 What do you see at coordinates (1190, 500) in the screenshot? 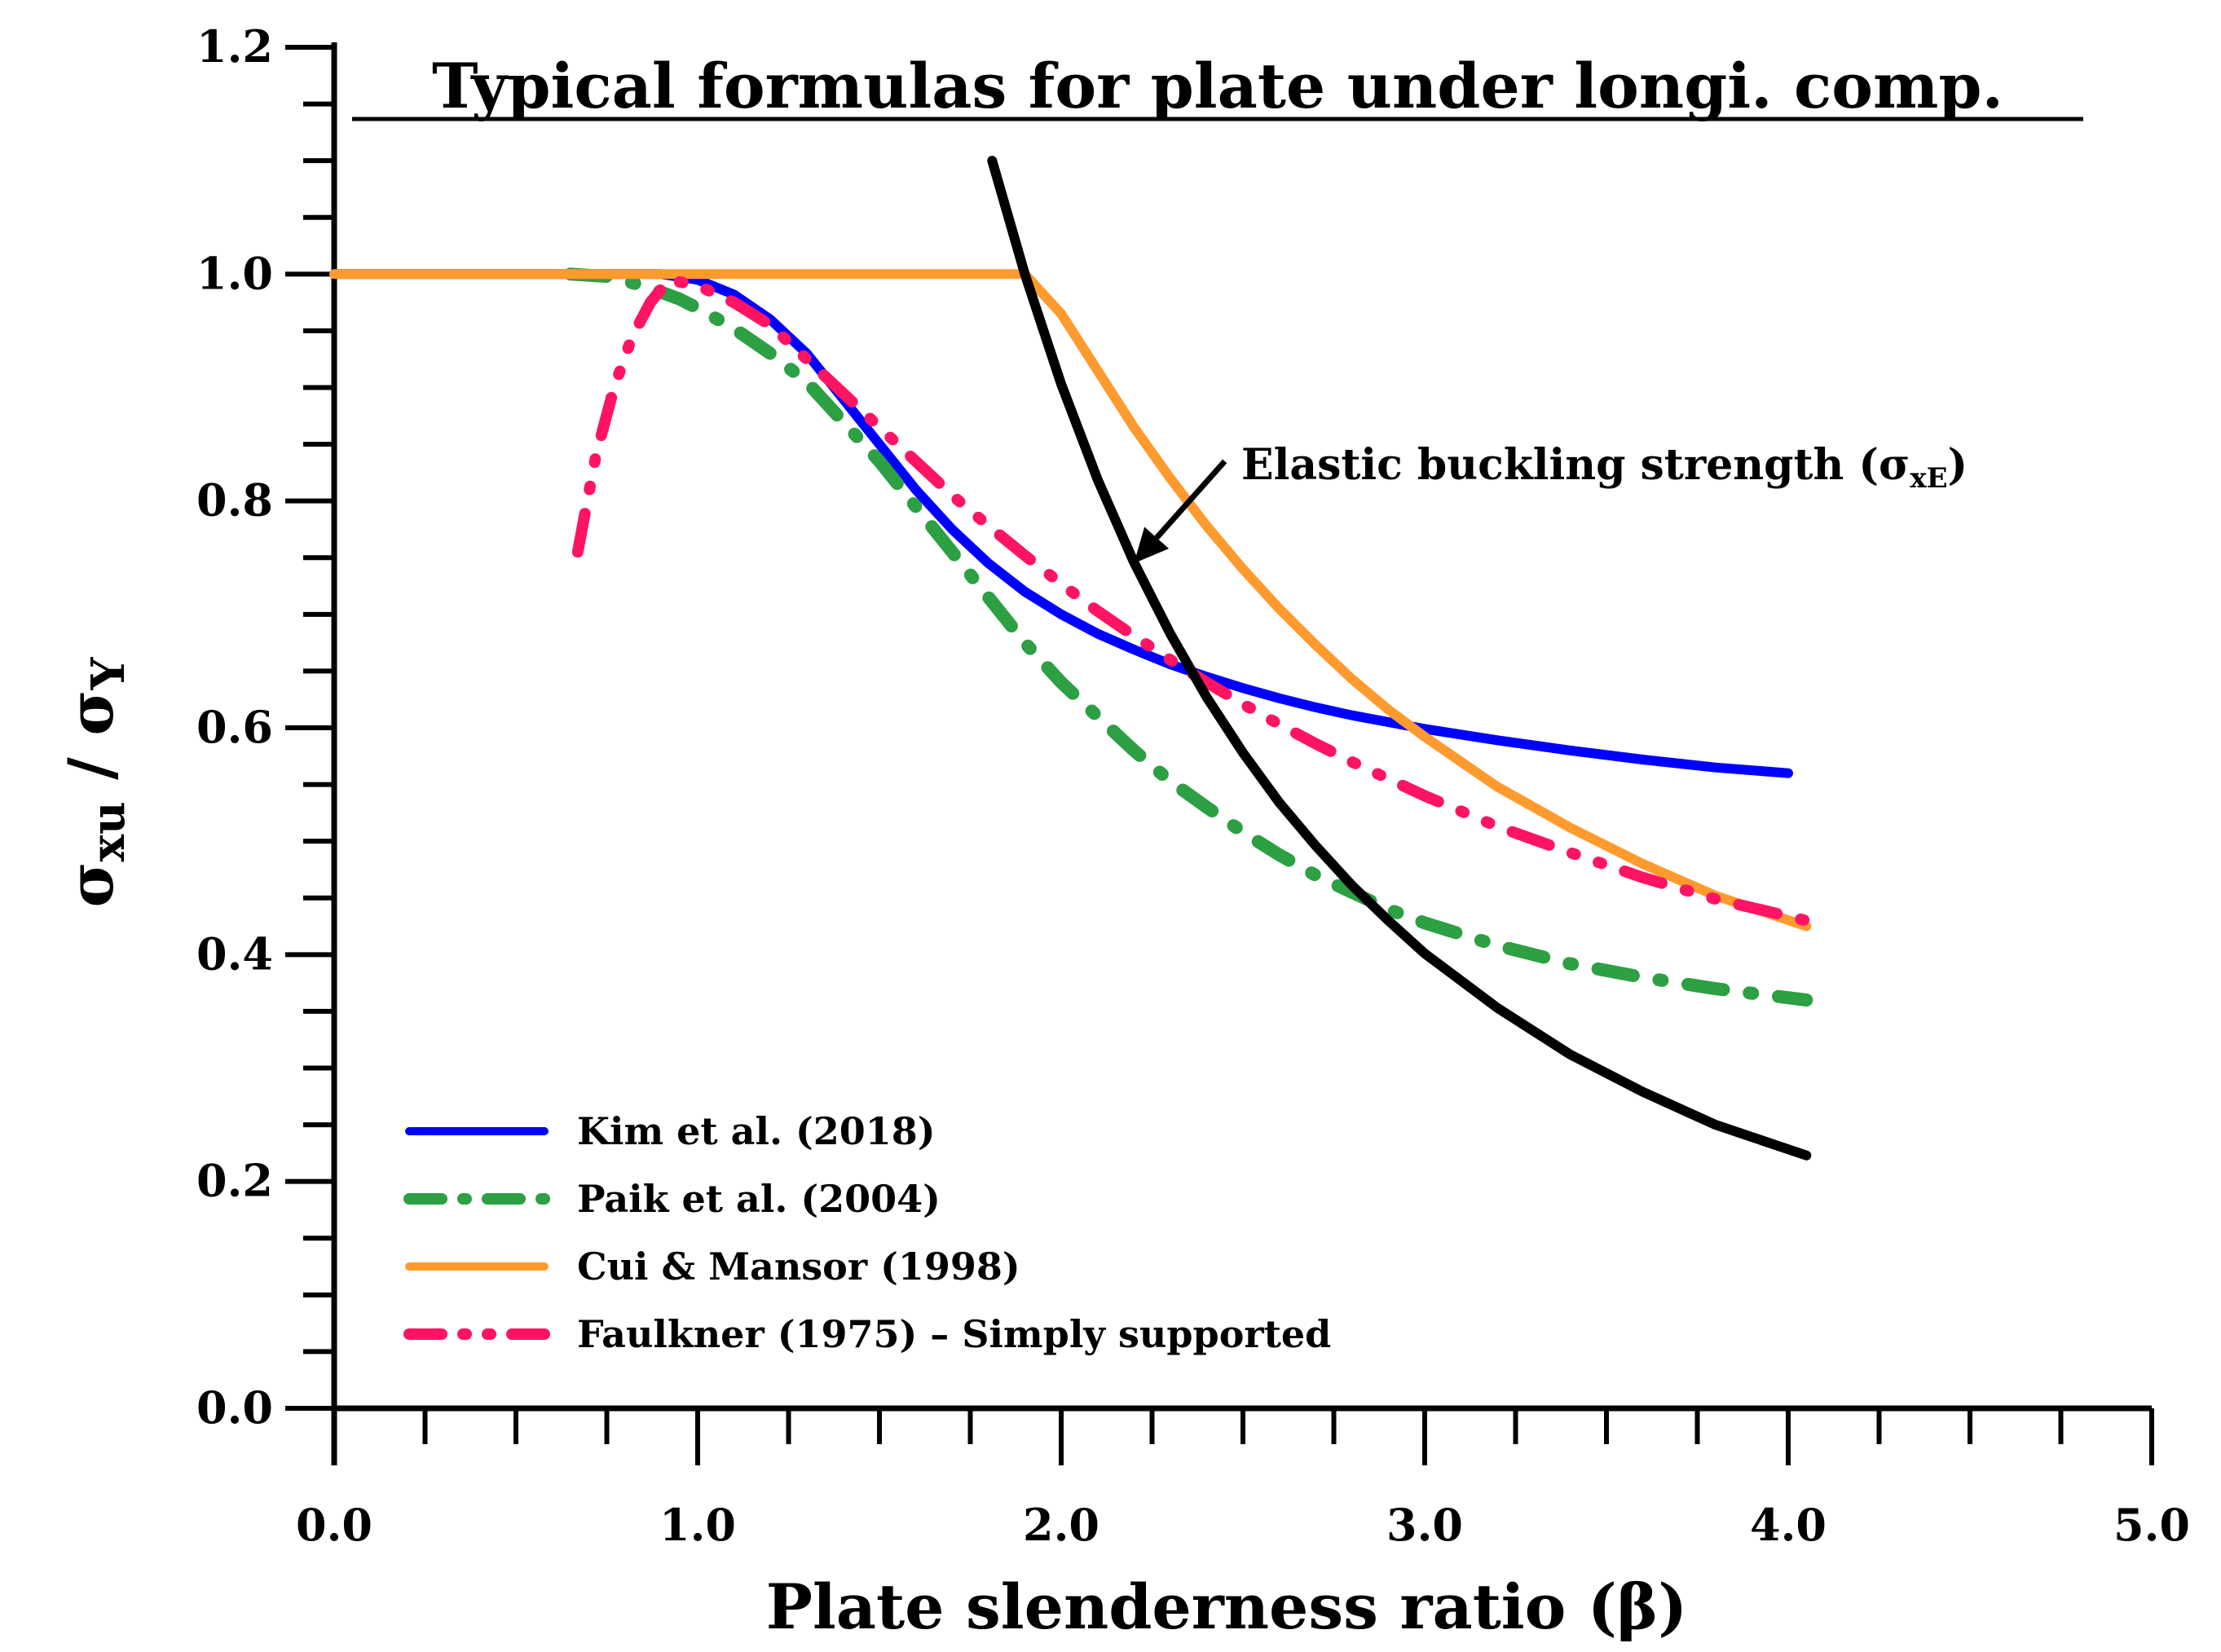
I see `annotation-arrow` at bounding box center [1190, 500].